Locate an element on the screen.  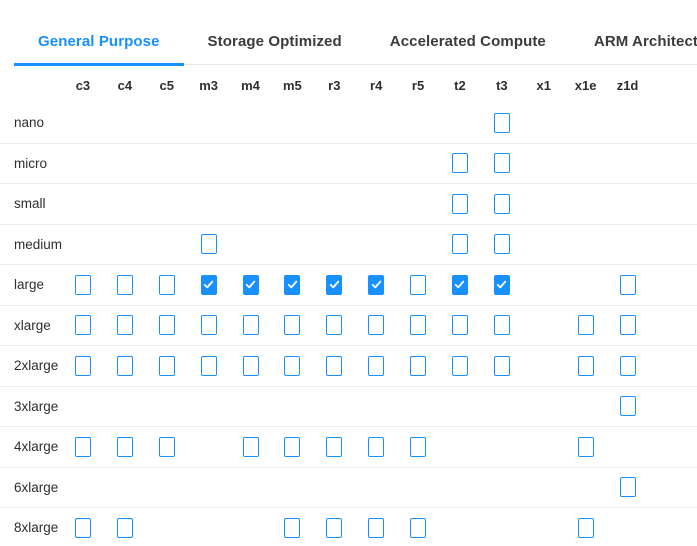
cell-x1e-2xlarge is located at coordinates (586, 365).